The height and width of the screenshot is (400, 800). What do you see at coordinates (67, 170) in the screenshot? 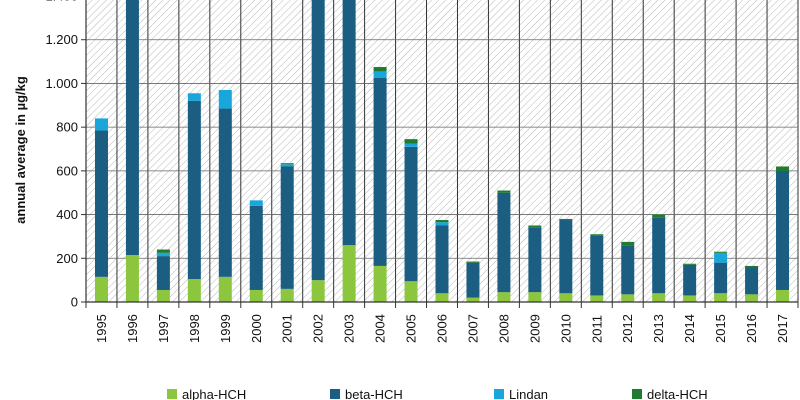
I see `y-tick-label: 600` at bounding box center [67, 170].